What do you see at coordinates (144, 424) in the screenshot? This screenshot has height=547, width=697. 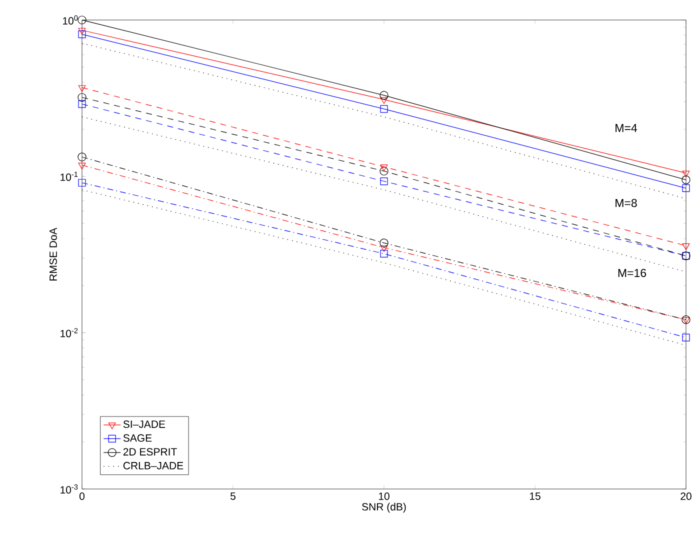 I see `legend-label: SI–JADE` at bounding box center [144, 424].